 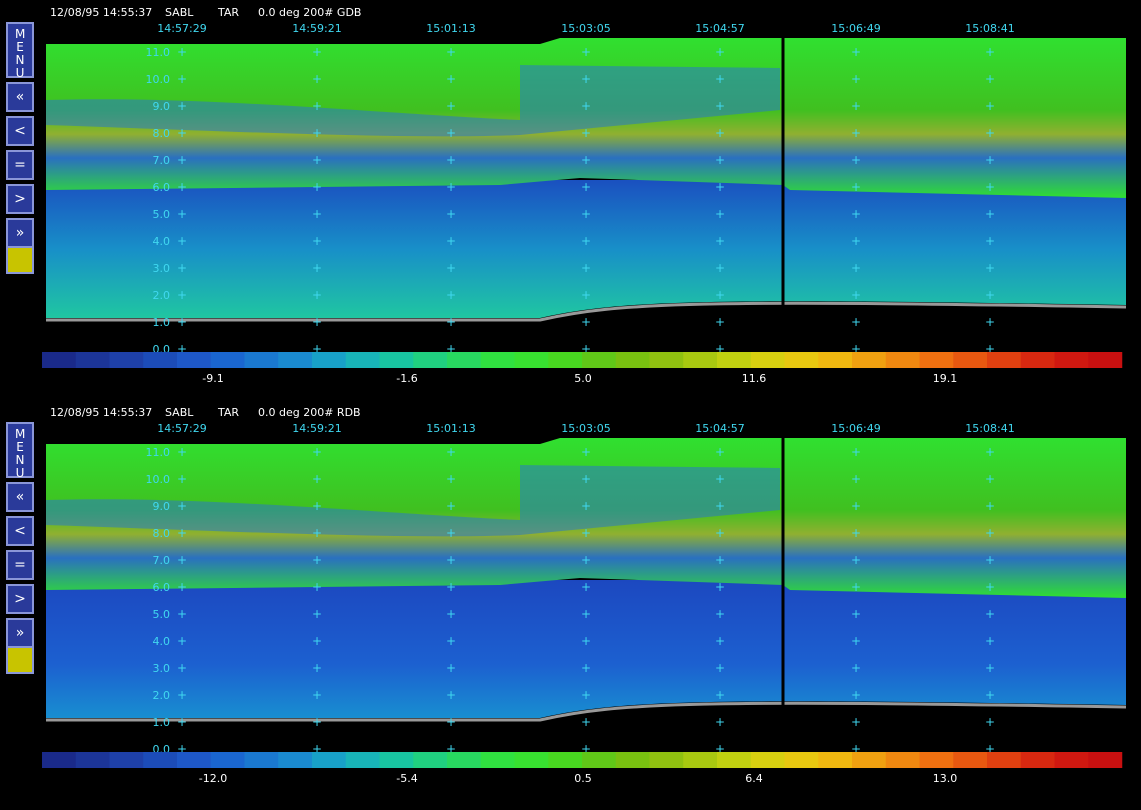 I want to click on header-text: 0.0 deg 200# RDB, so click(x=309, y=412).